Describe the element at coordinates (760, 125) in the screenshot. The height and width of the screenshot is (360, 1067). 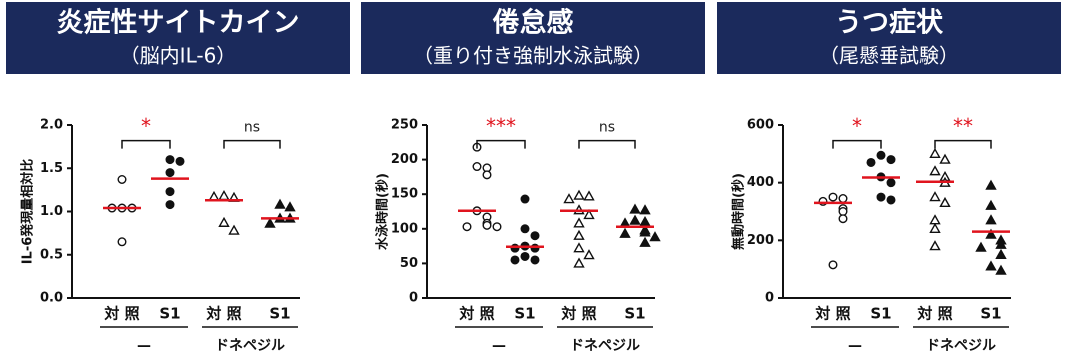
I see `y-tick-label: 600` at that location.